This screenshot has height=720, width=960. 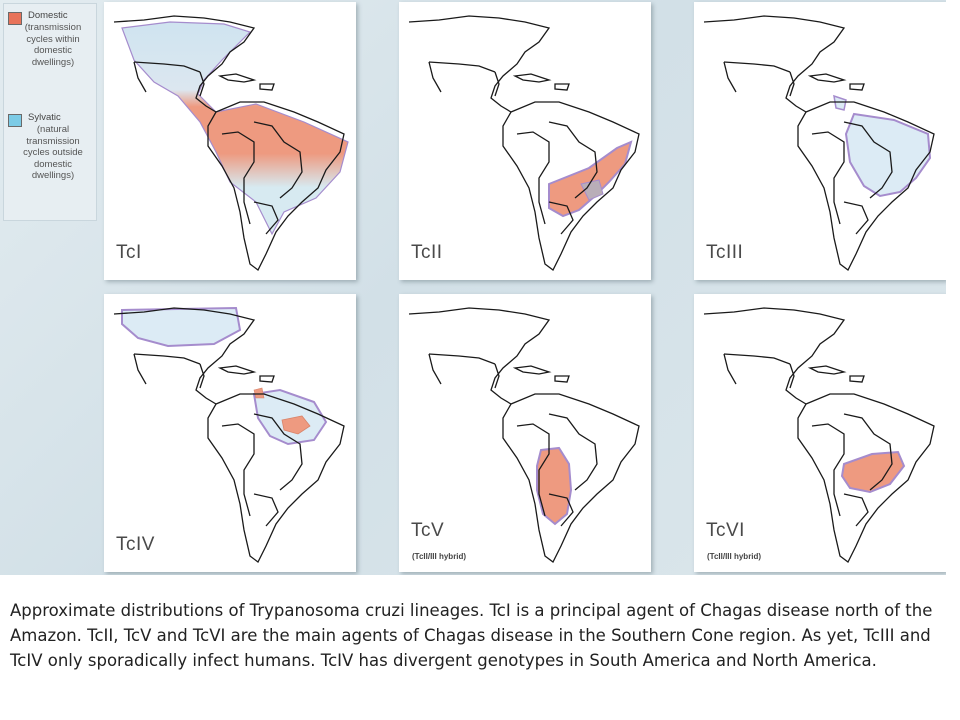 I want to click on tciv-map, so click(x=229, y=434).